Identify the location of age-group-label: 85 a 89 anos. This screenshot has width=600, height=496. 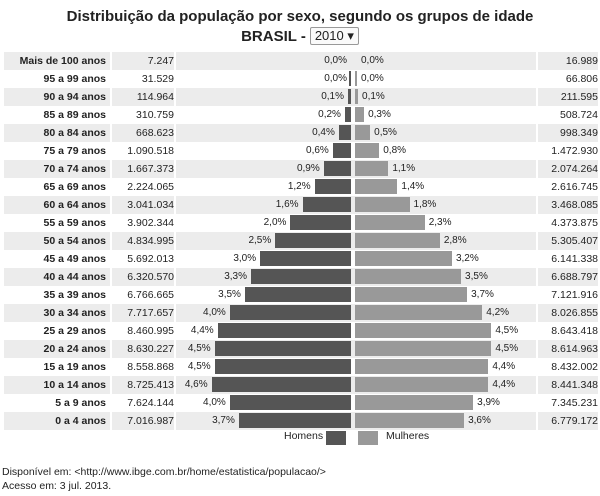
(74, 115).